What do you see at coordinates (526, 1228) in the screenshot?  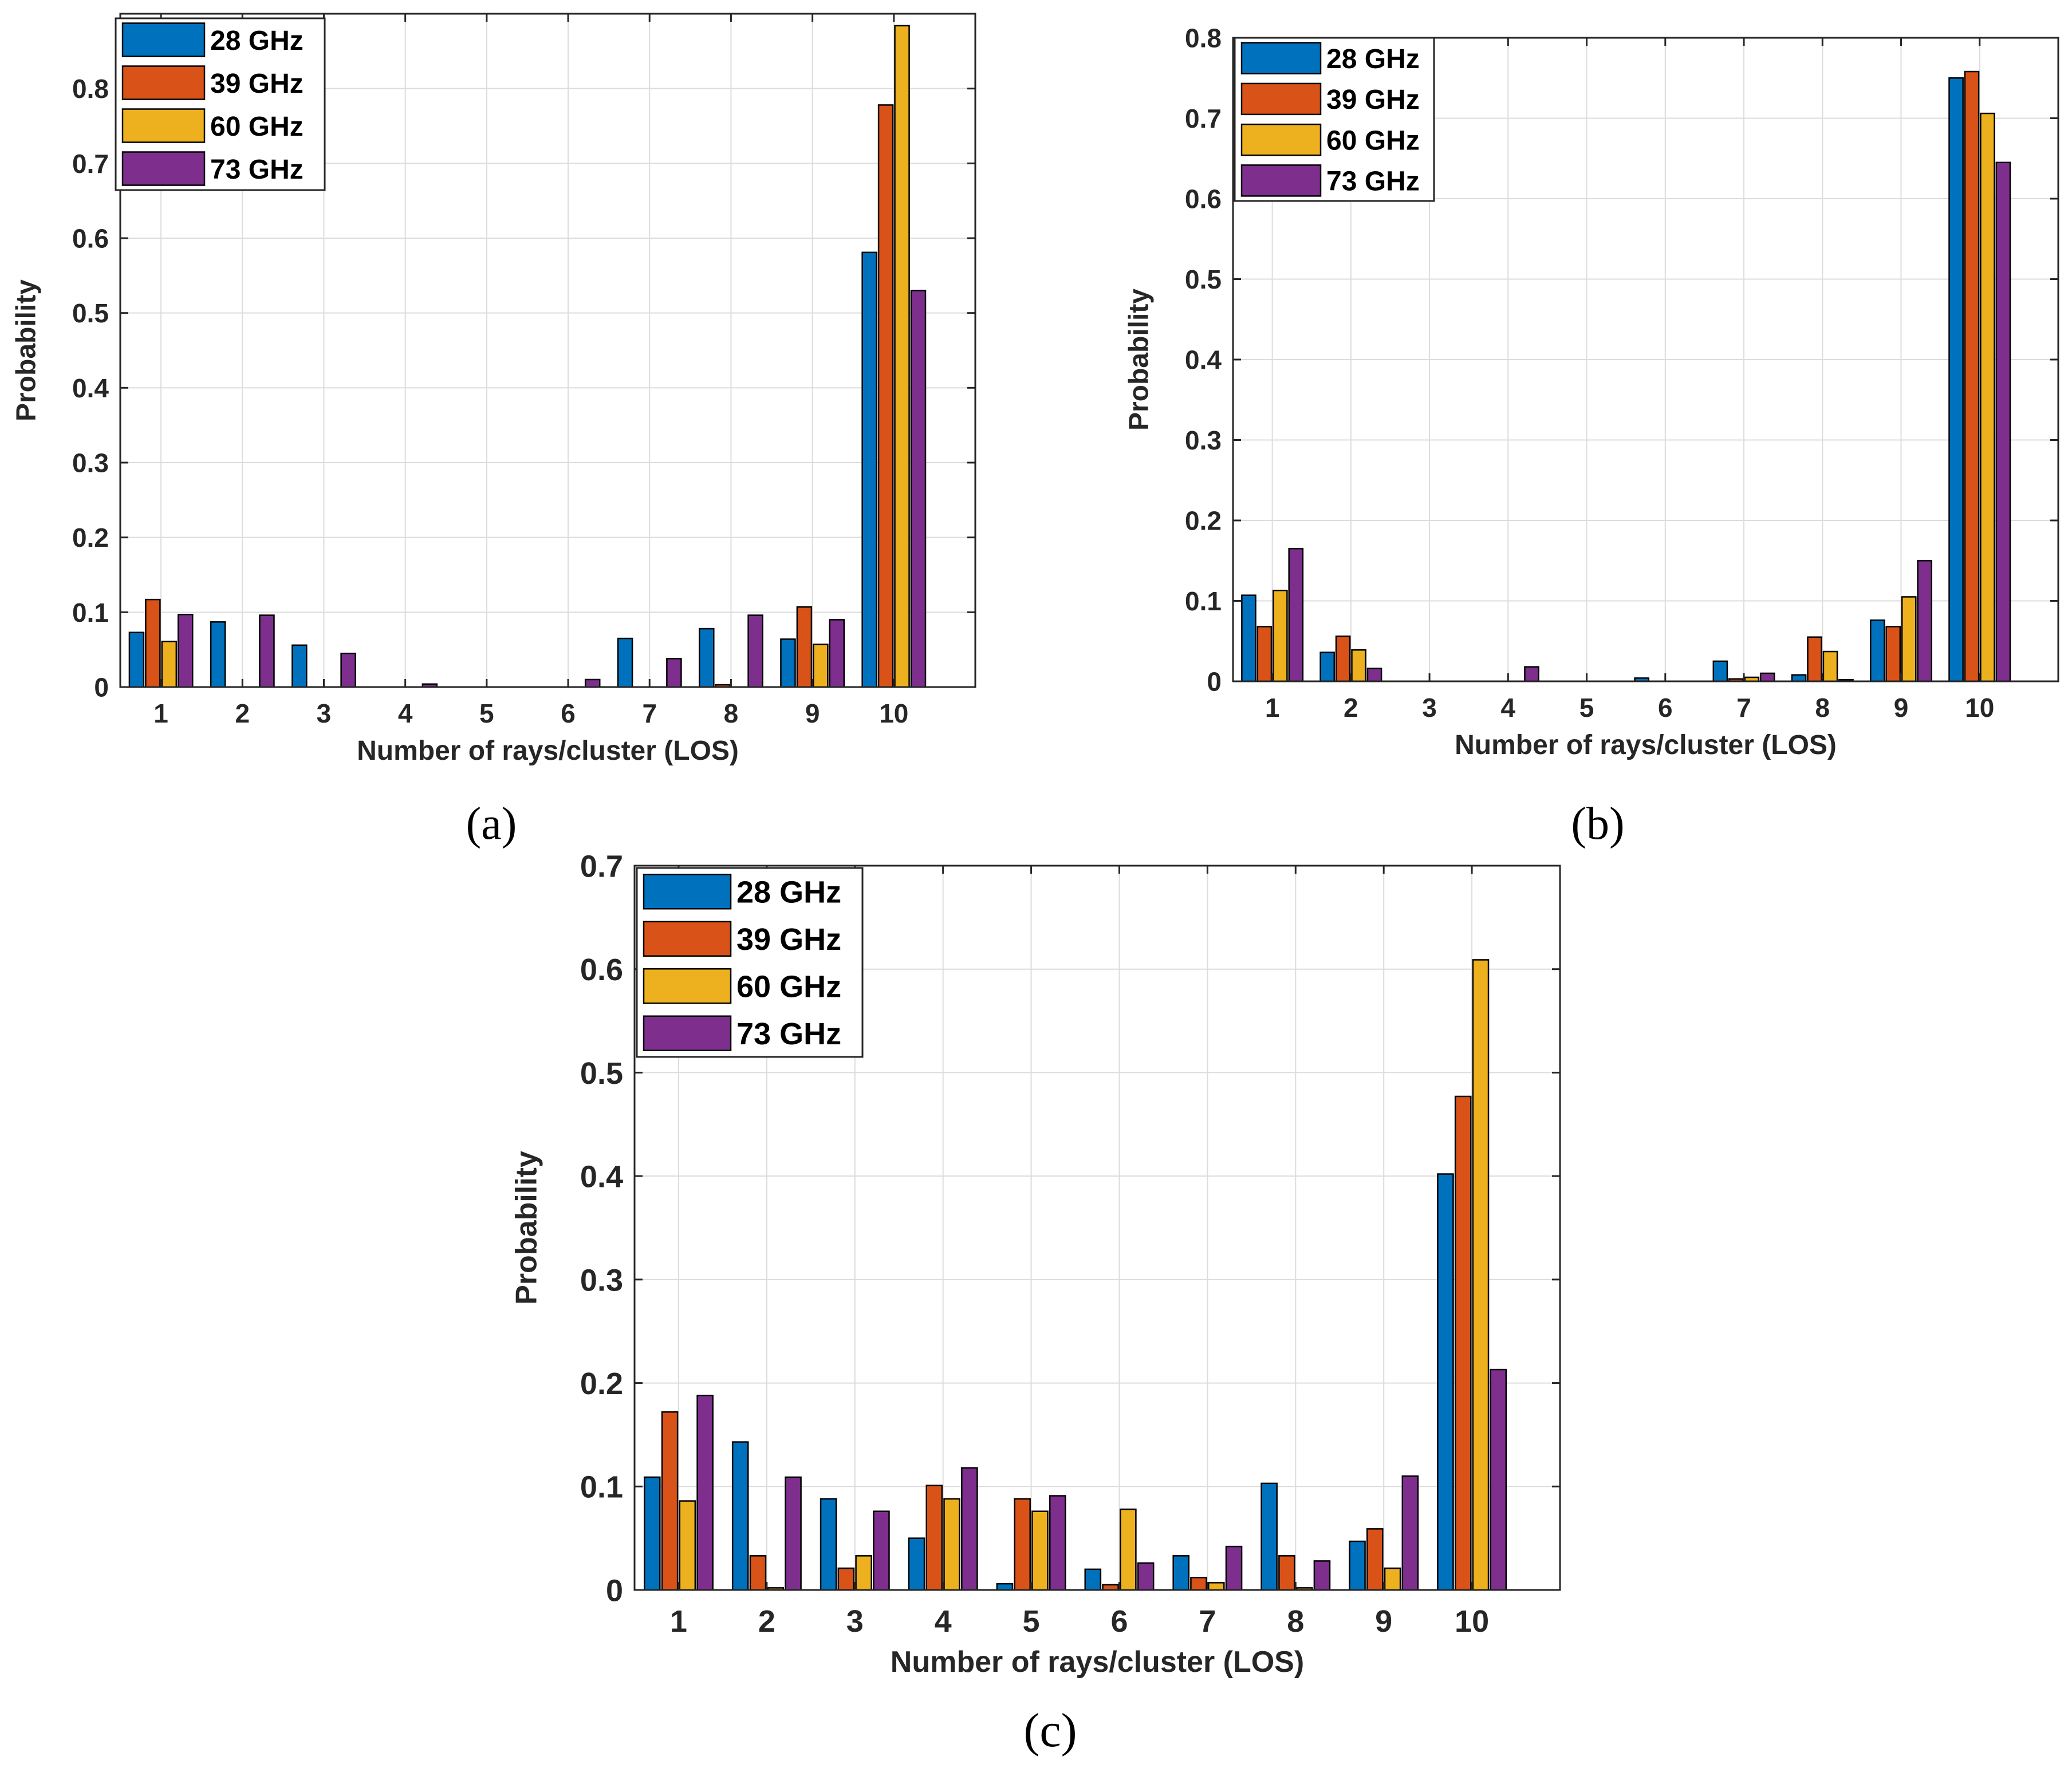 I see `y-axis-label: Probability` at bounding box center [526, 1228].